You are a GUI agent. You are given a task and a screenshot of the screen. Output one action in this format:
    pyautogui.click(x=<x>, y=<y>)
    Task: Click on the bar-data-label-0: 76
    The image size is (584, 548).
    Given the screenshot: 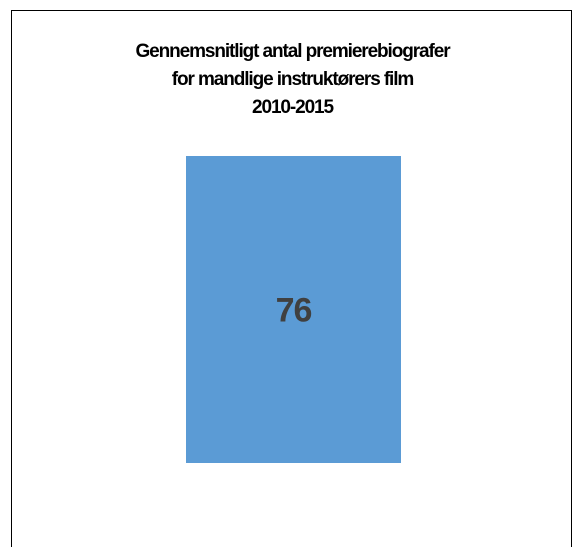 What is the action you would take?
    pyautogui.click(x=294, y=311)
    